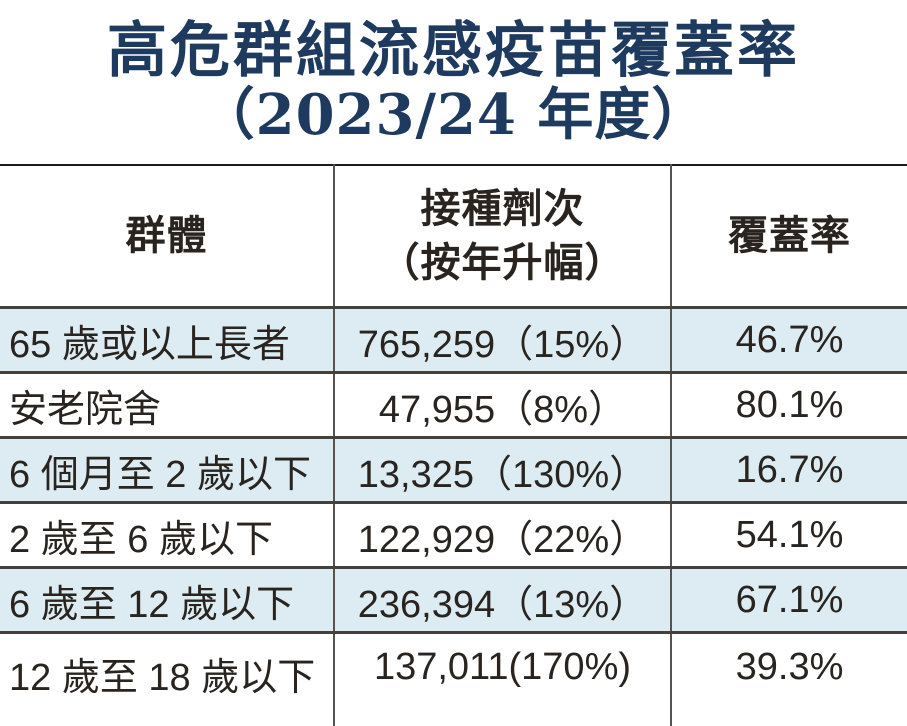 The height and width of the screenshot is (726, 907). I want to click on doses-value: 137,011(170%), so click(502, 679).